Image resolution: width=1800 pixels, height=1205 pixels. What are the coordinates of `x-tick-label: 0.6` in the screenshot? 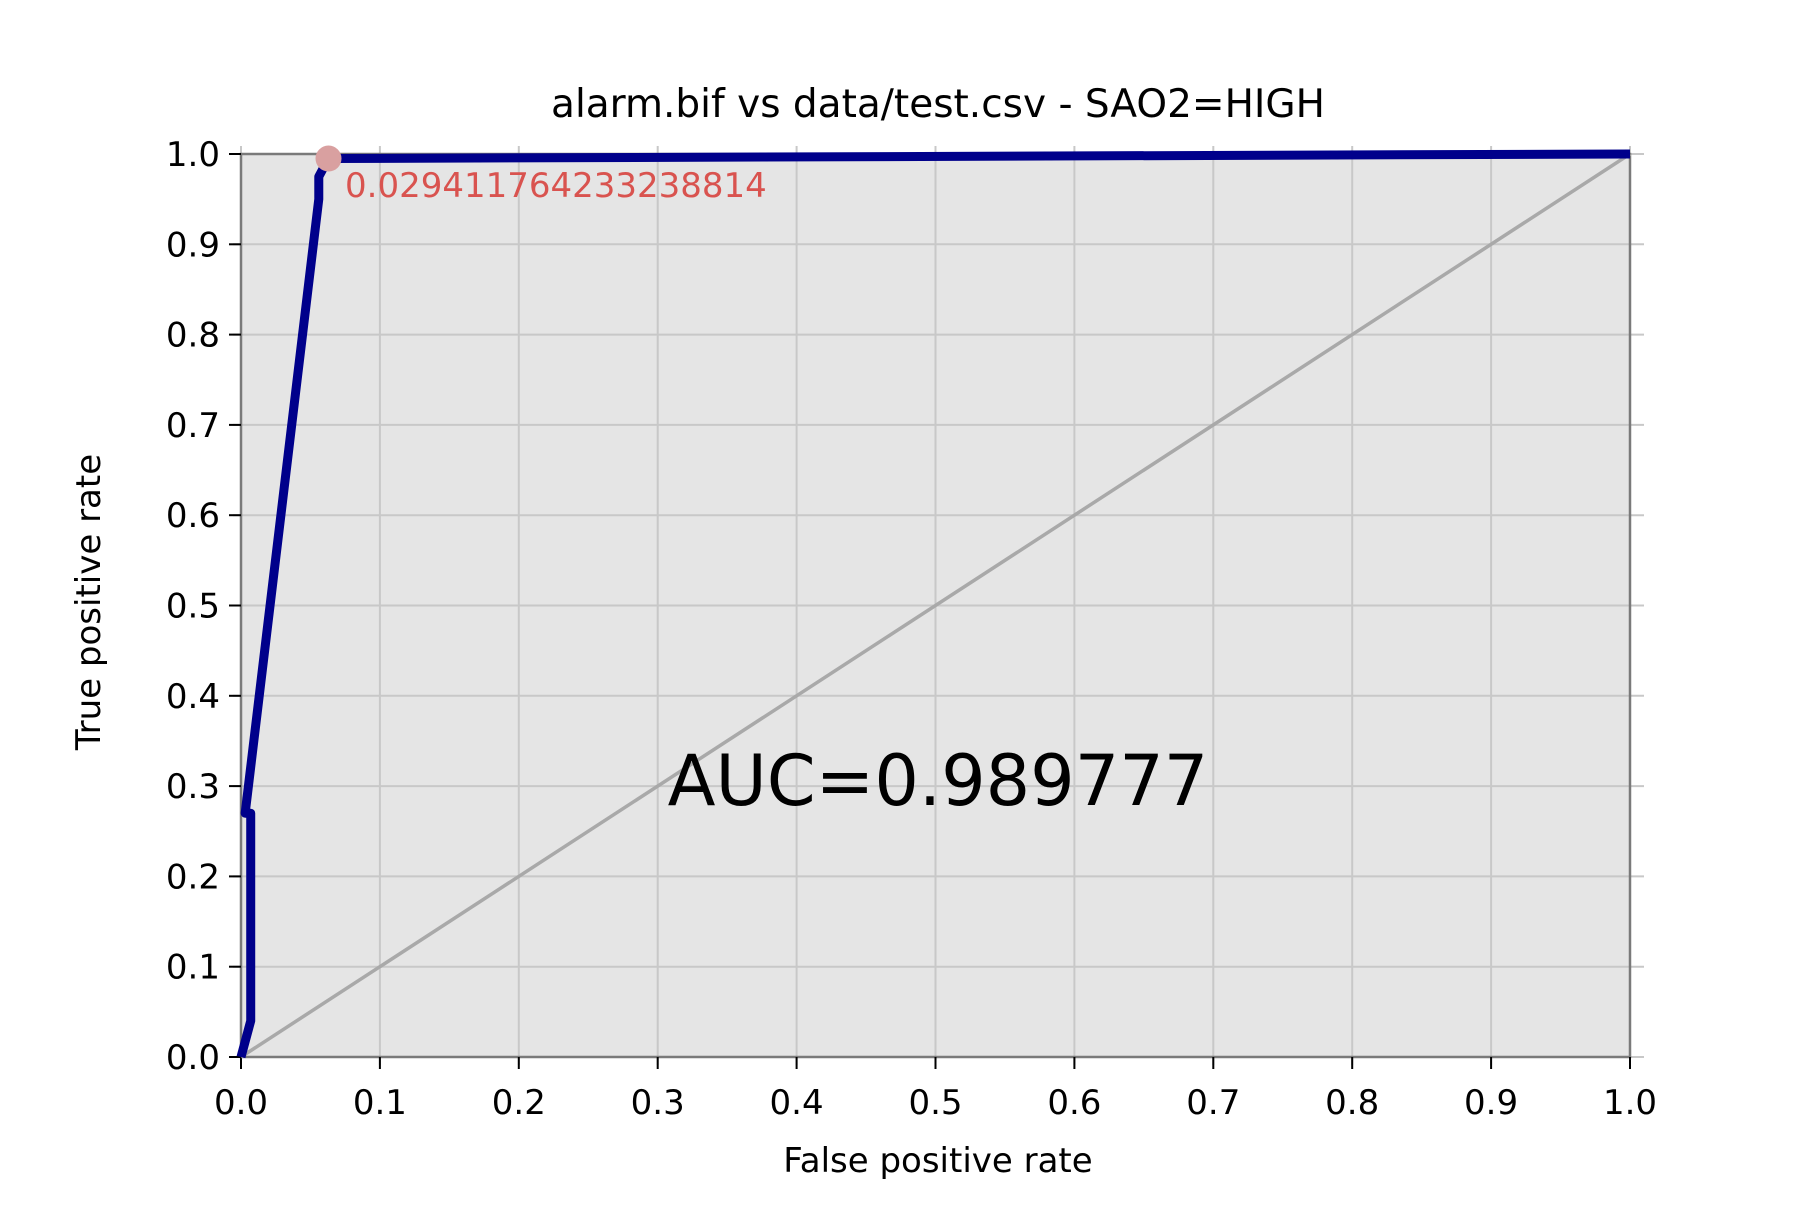 It's located at (1074, 1103).